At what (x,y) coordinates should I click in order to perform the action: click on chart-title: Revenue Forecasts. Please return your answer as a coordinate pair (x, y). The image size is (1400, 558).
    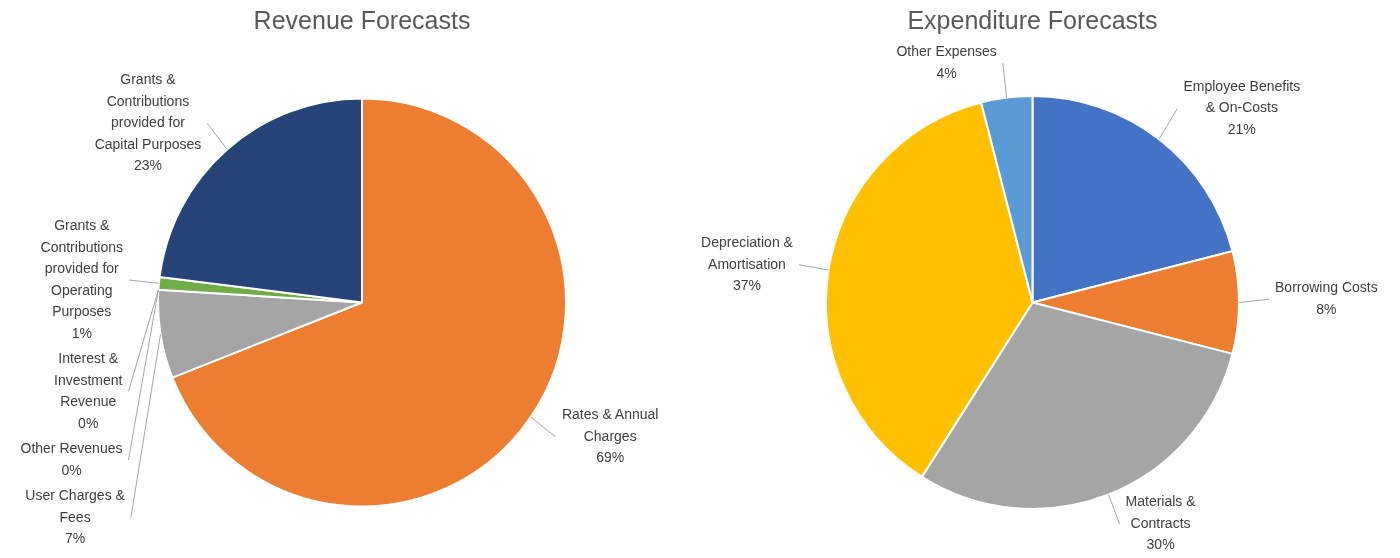
    Looking at the image, I should click on (362, 20).